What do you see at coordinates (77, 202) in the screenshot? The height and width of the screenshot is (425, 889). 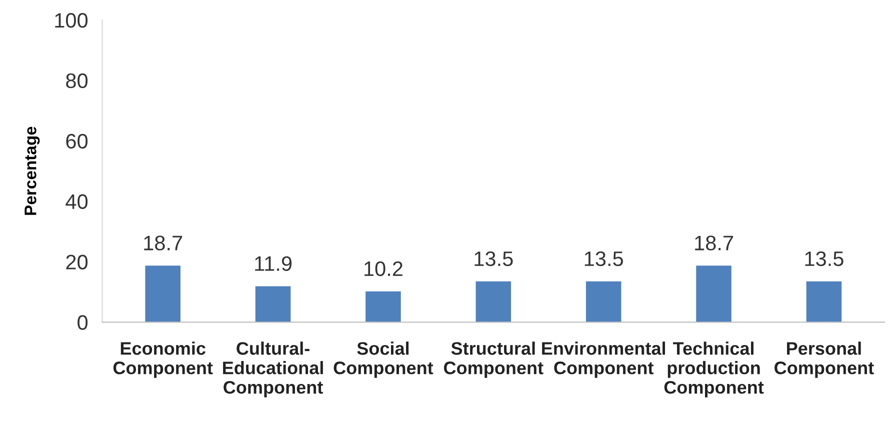 I see `y-tick-label: 40` at bounding box center [77, 202].